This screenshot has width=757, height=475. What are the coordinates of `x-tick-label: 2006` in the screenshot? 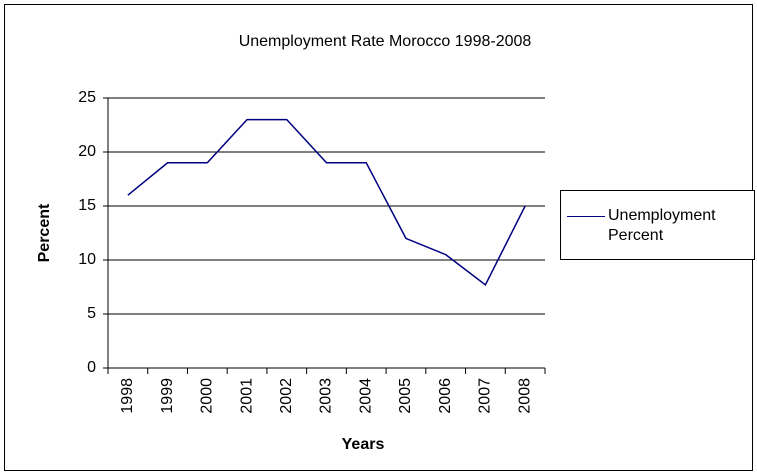 It's located at (445, 396).